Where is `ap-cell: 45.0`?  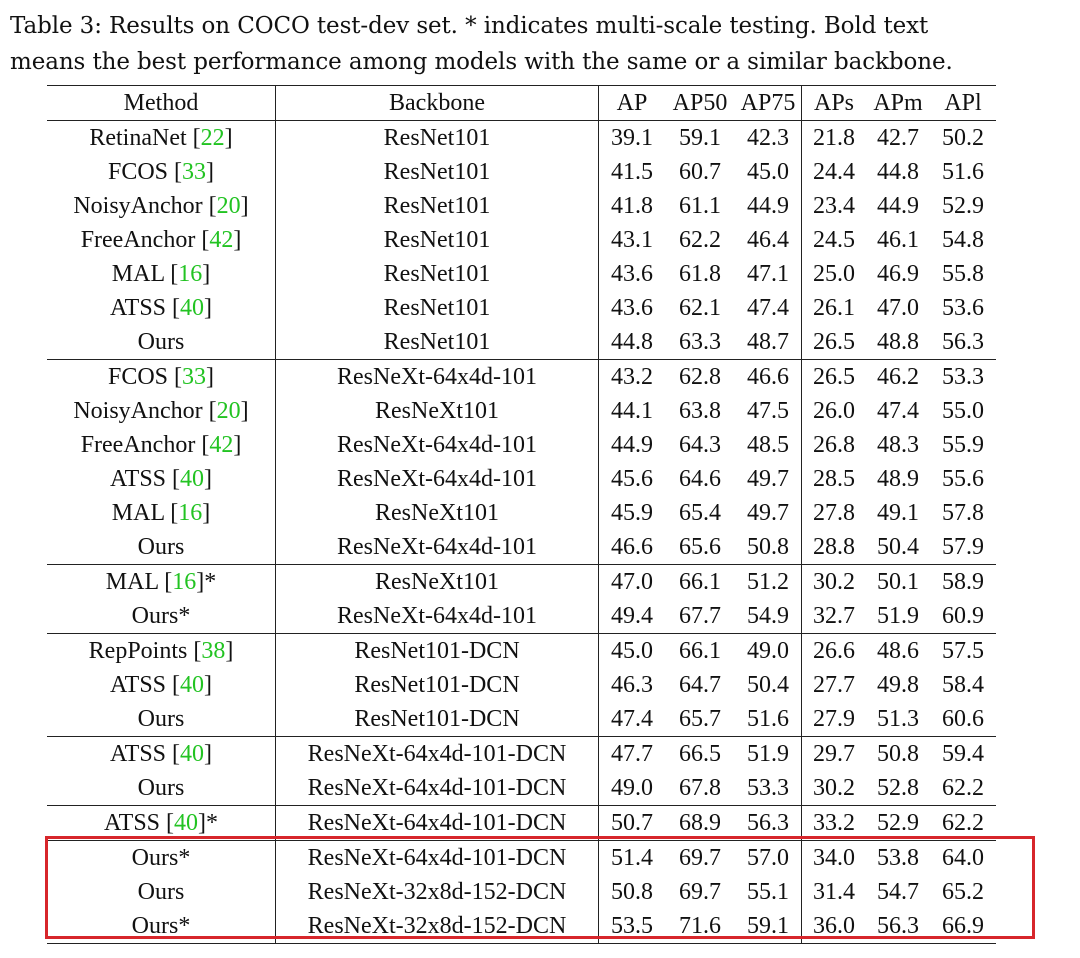 ap-cell: 45.0 is located at coordinates (631, 650).